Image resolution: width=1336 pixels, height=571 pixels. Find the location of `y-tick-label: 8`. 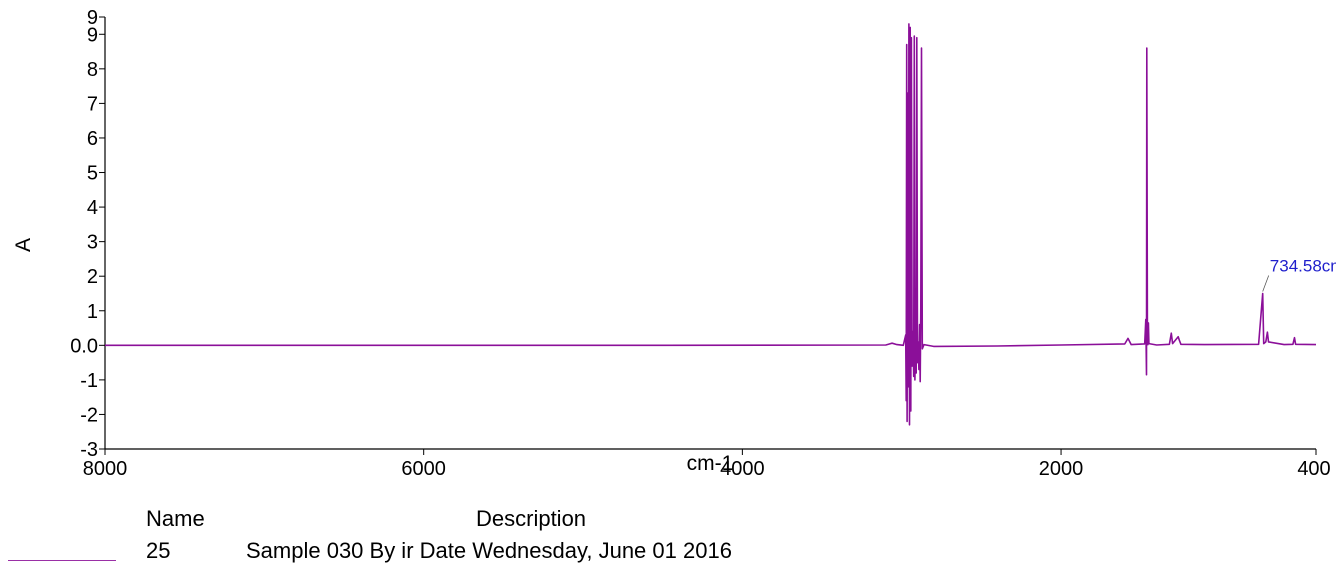

y-tick-label: 8 is located at coordinates (92, 70).